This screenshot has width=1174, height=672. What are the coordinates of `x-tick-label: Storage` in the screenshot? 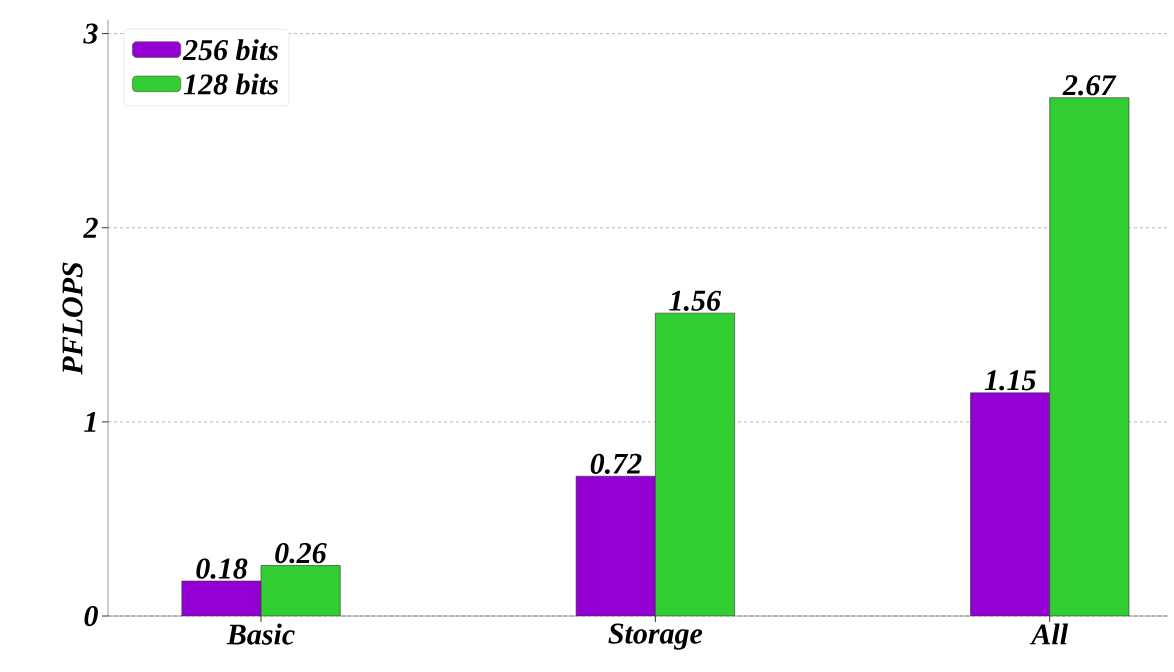 It's located at (655, 636).